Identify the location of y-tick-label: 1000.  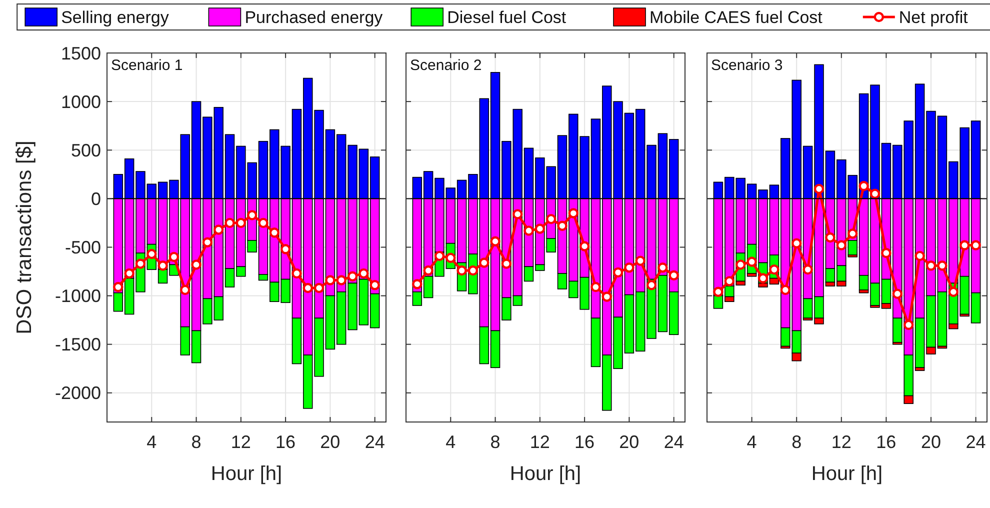
(80, 102).